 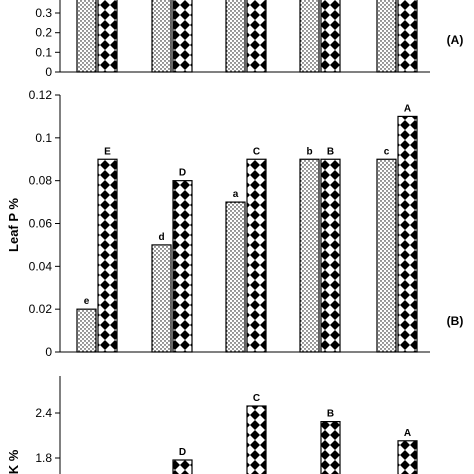 What do you see at coordinates (387, 151) in the screenshot?
I see `significance-label: c` at bounding box center [387, 151].